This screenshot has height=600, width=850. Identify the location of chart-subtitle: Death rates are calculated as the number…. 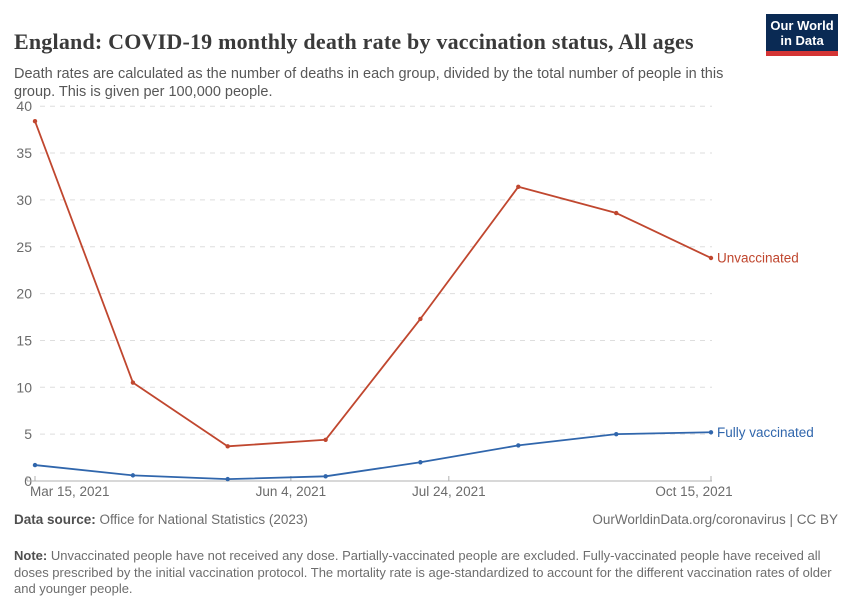
(369, 82).